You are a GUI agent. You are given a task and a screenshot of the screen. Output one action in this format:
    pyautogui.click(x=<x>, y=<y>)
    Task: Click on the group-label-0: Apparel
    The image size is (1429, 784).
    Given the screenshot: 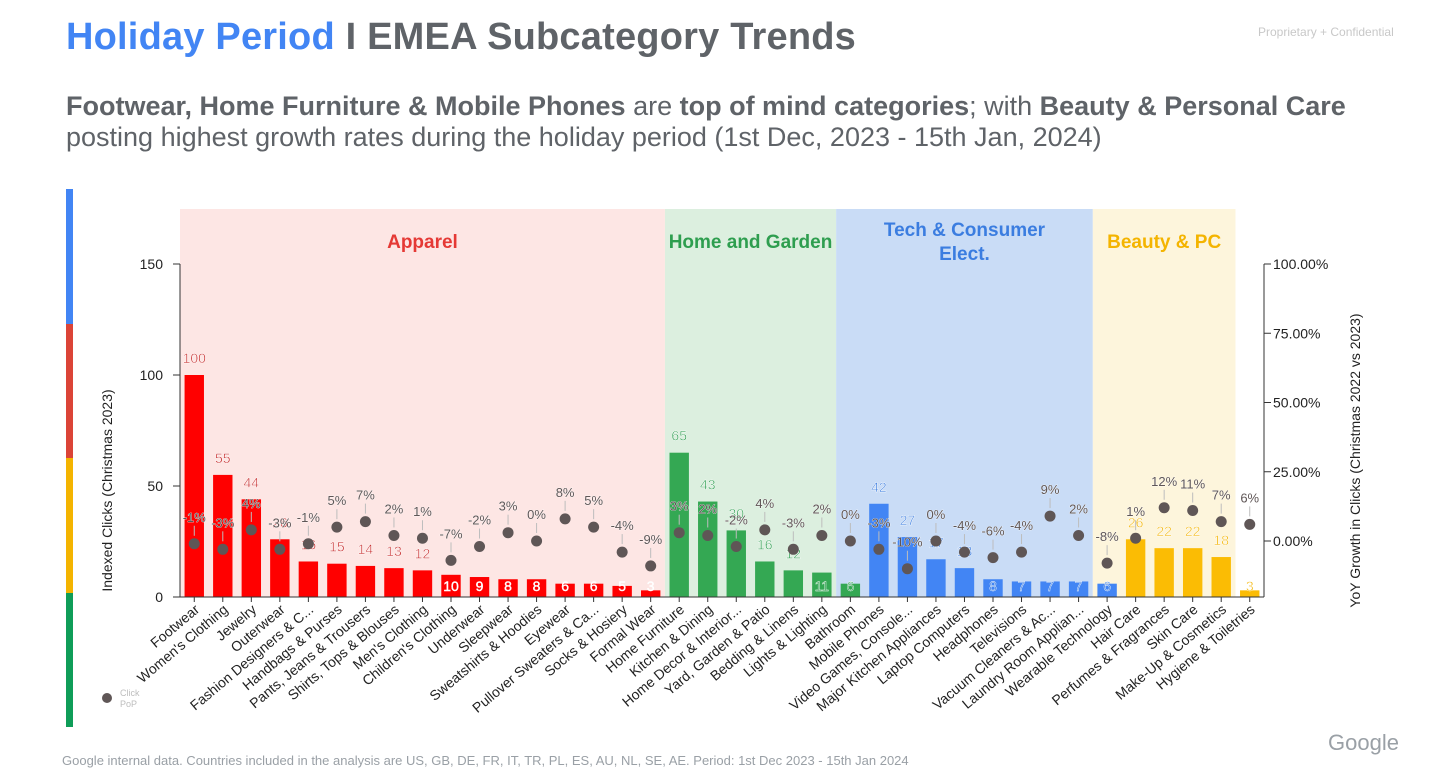 What is the action you would take?
    pyautogui.click(x=422, y=242)
    